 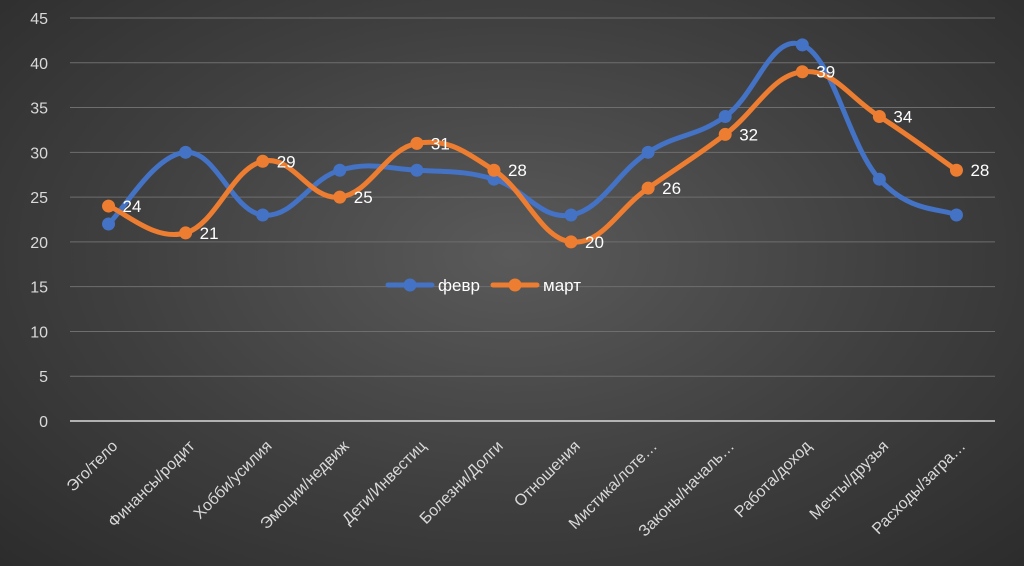 What do you see at coordinates (39, 64) in the screenshot?
I see `y-tick-label: 40` at bounding box center [39, 64].